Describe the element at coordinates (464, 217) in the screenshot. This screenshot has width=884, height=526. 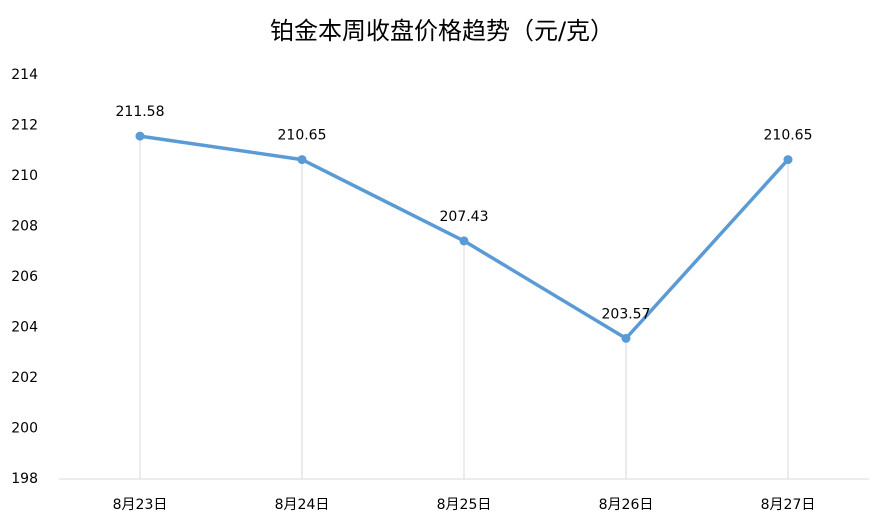
I see `data-label: 207.43` at that location.